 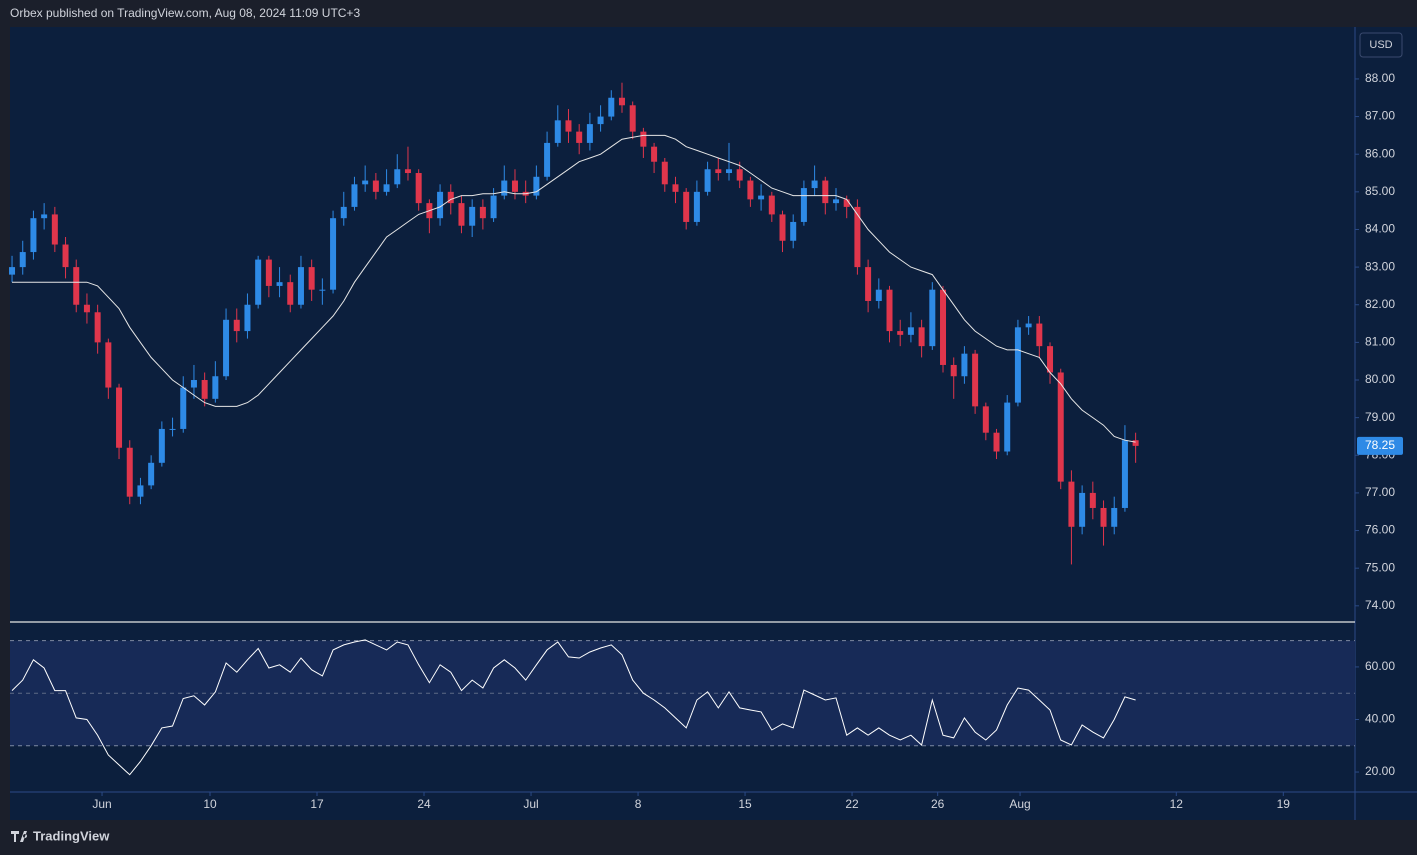 What do you see at coordinates (101, 804) in the screenshot?
I see `x-tick-label: Jun` at bounding box center [101, 804].